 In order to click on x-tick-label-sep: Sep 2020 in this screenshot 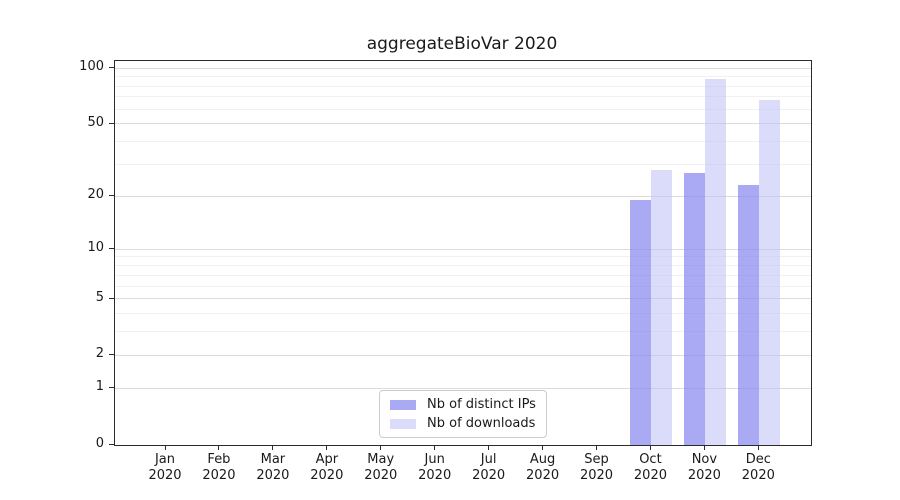, I will do `click(597, 468)`.